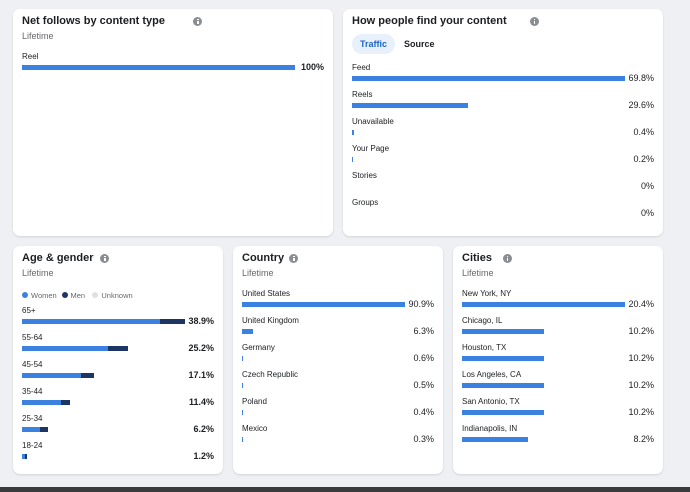  Describe the element at coordinates (270, 320) in the screenshot. I see `row-label: United Kingdom` at that location.